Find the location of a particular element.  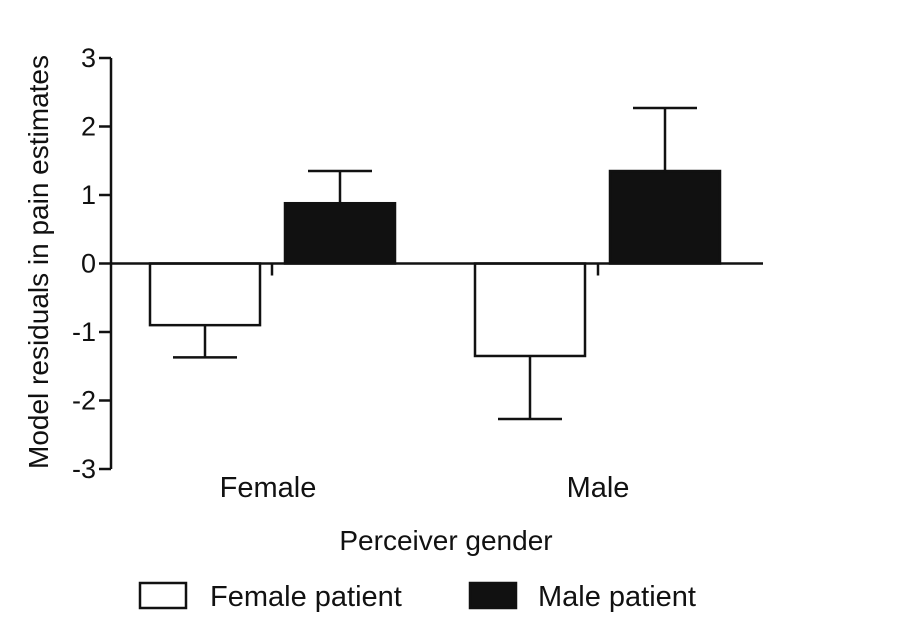

x-category-label-female: Female is located at coordinates (268, 488).